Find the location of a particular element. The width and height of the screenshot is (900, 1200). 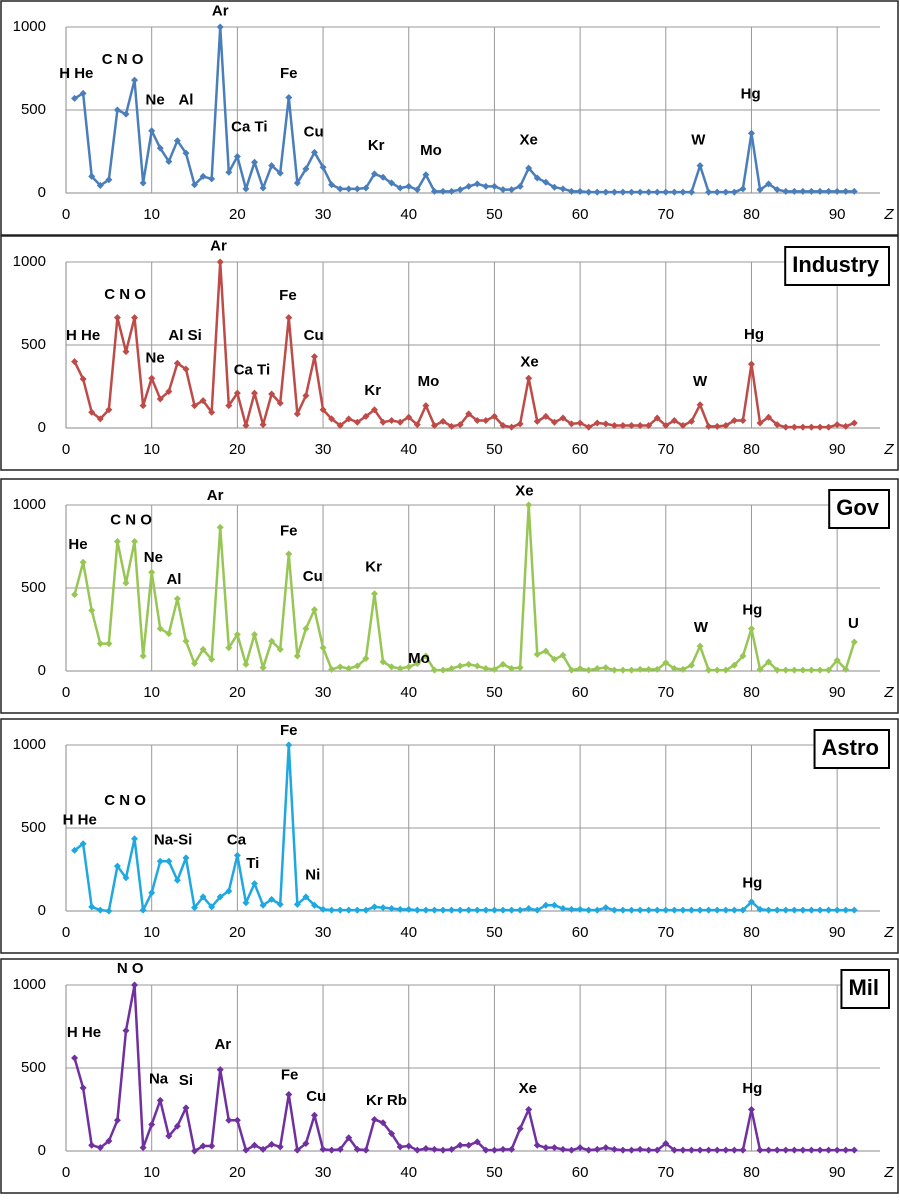

element-label: Ne is located at coordinates (155, 358).